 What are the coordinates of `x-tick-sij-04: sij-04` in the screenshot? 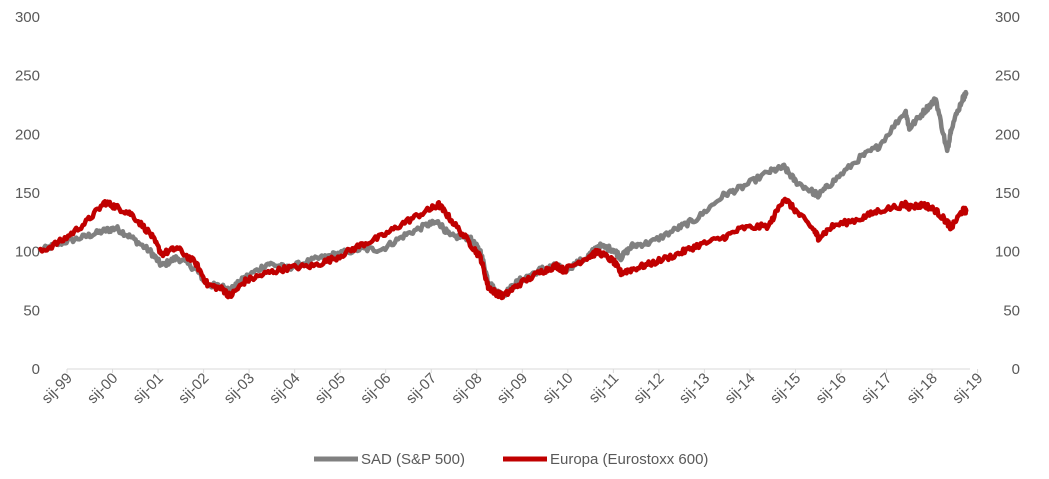 It's located at (284, 388).